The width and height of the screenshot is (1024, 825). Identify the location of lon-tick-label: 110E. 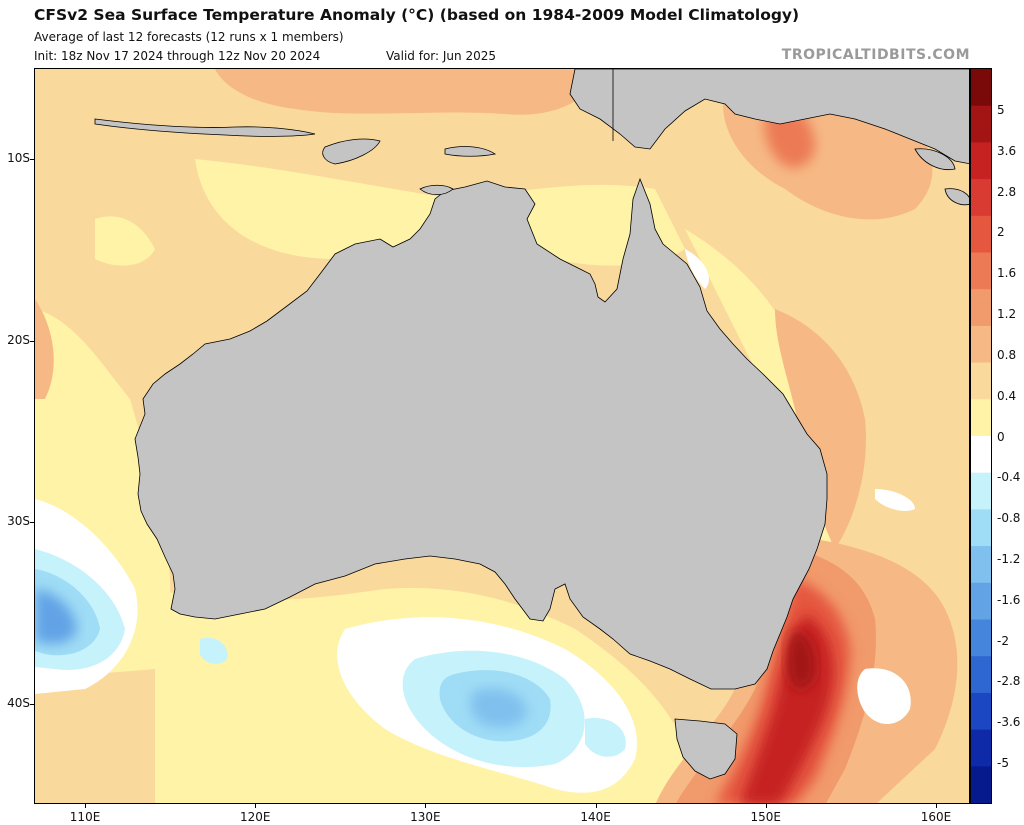
(85, 817).